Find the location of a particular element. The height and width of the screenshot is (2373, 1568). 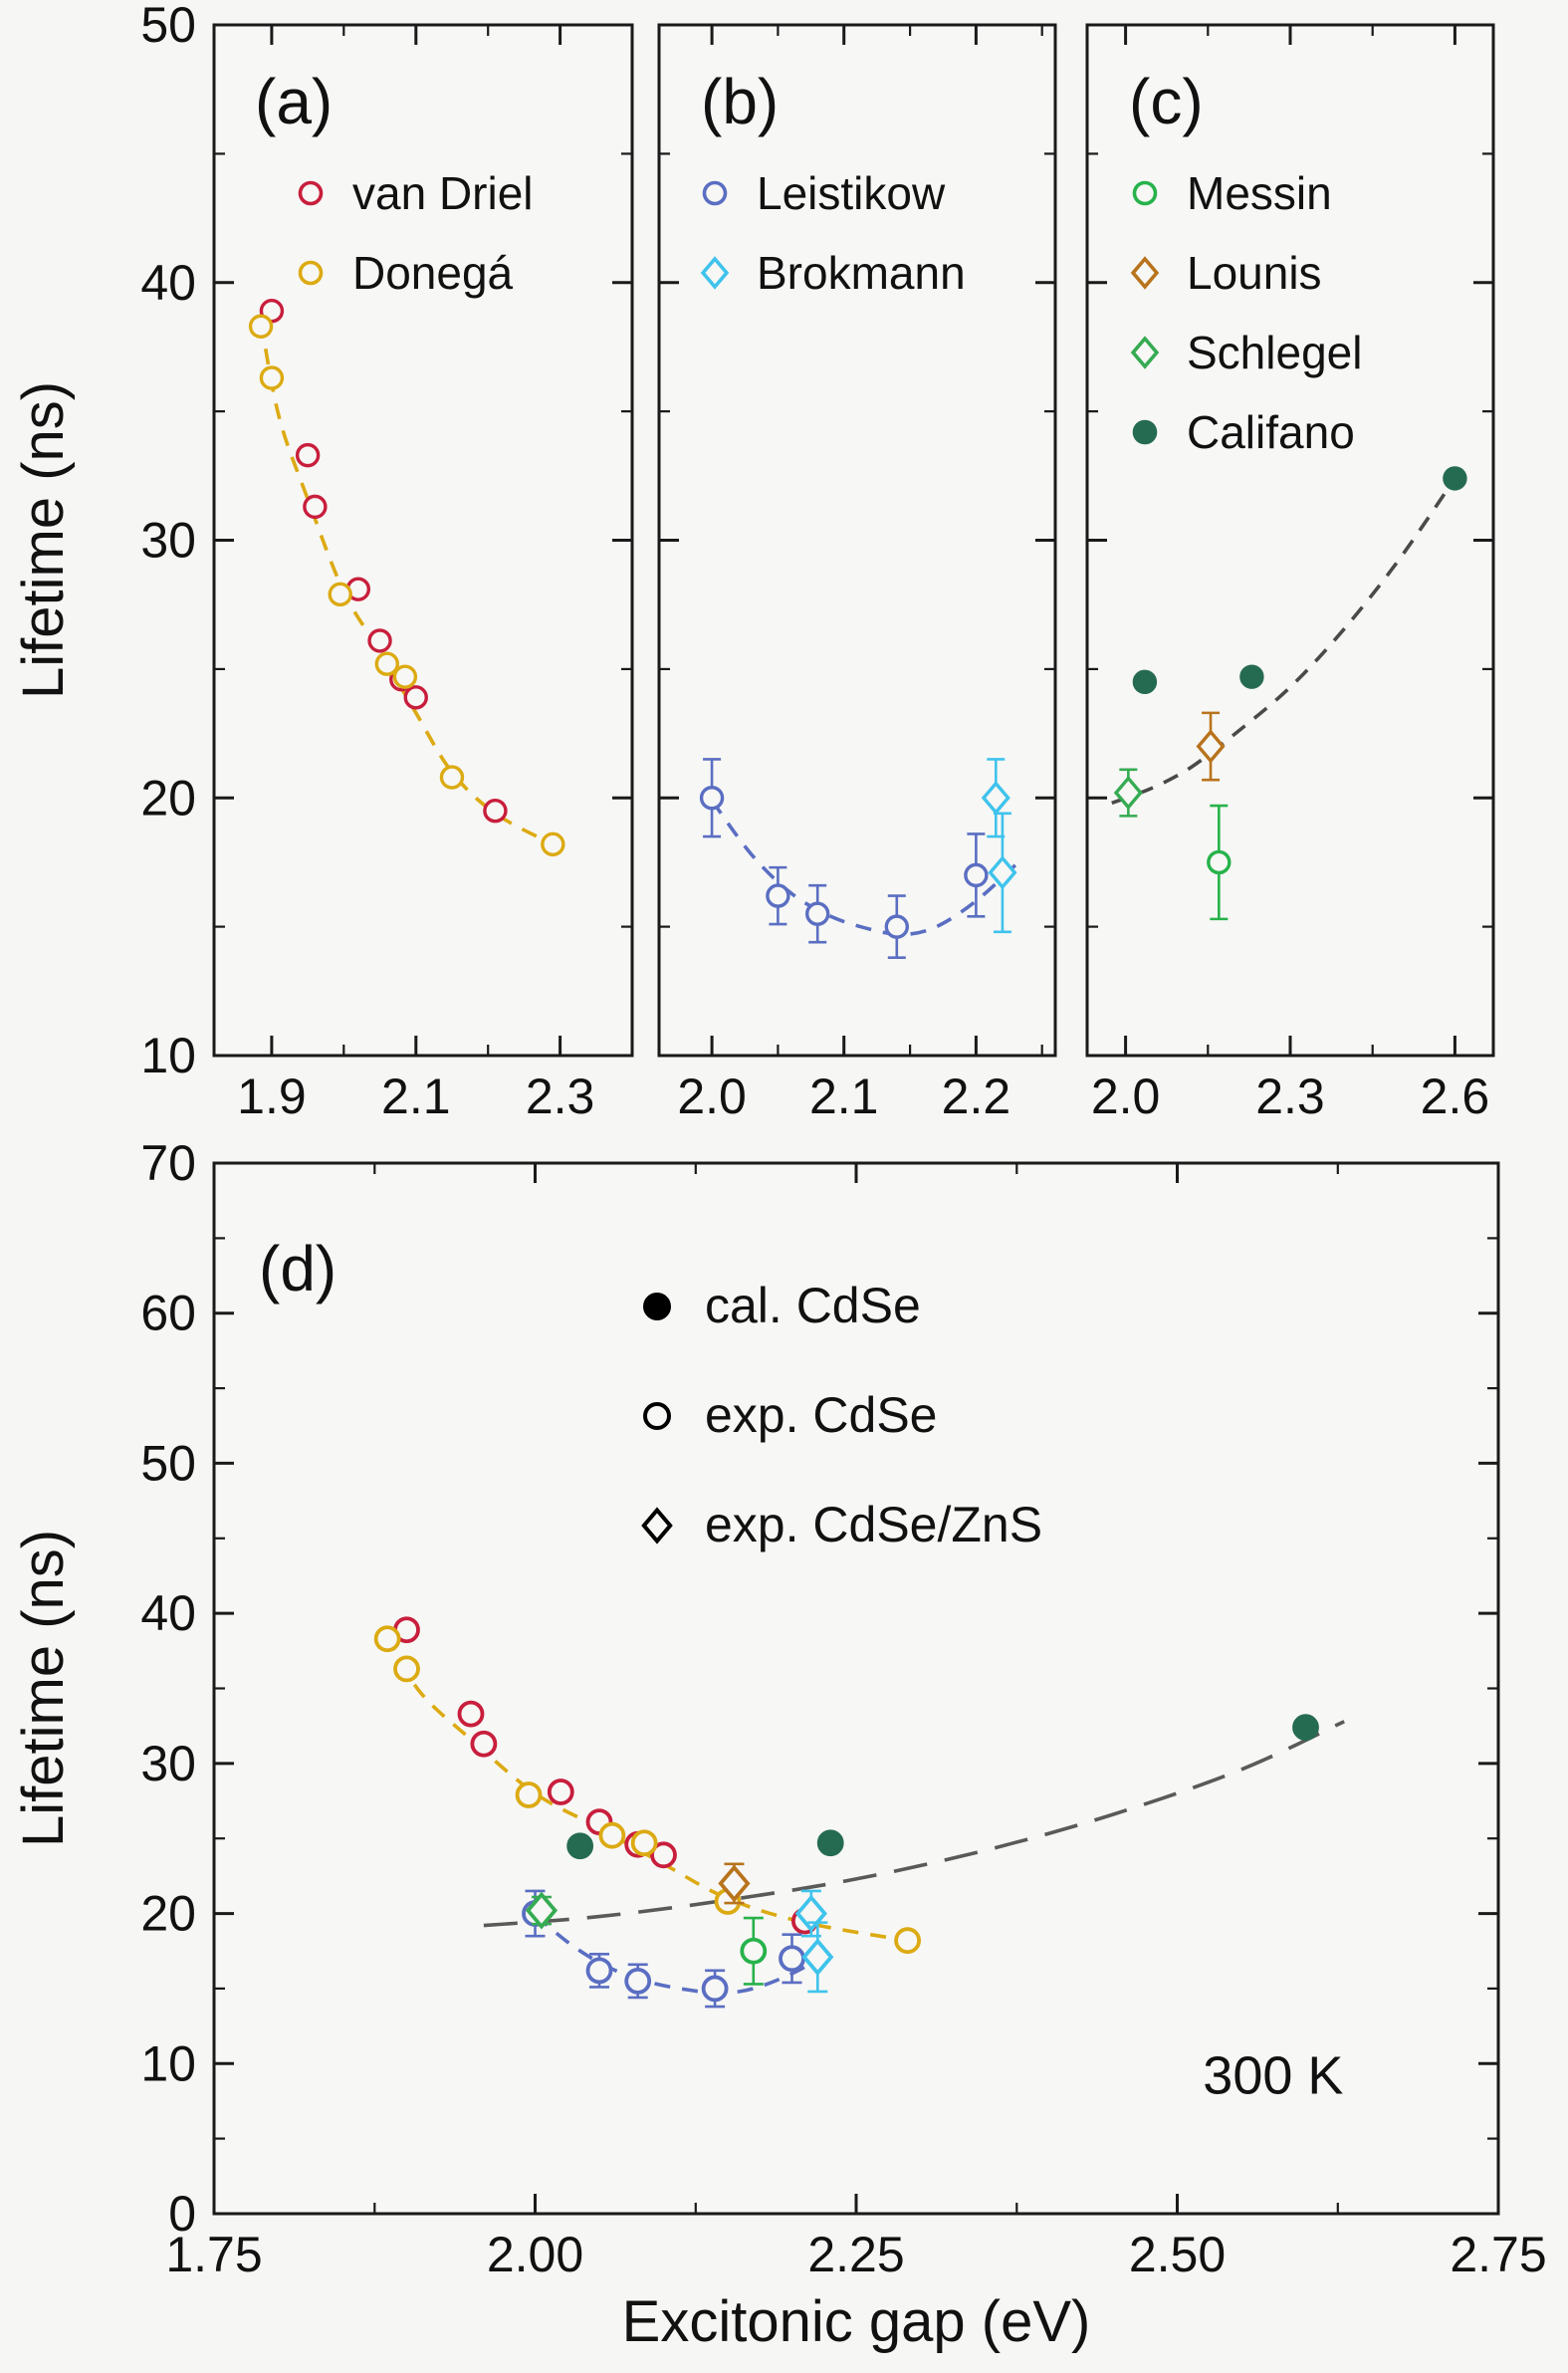

panel-label-d: (d) is located at coordinates (297, 1269).